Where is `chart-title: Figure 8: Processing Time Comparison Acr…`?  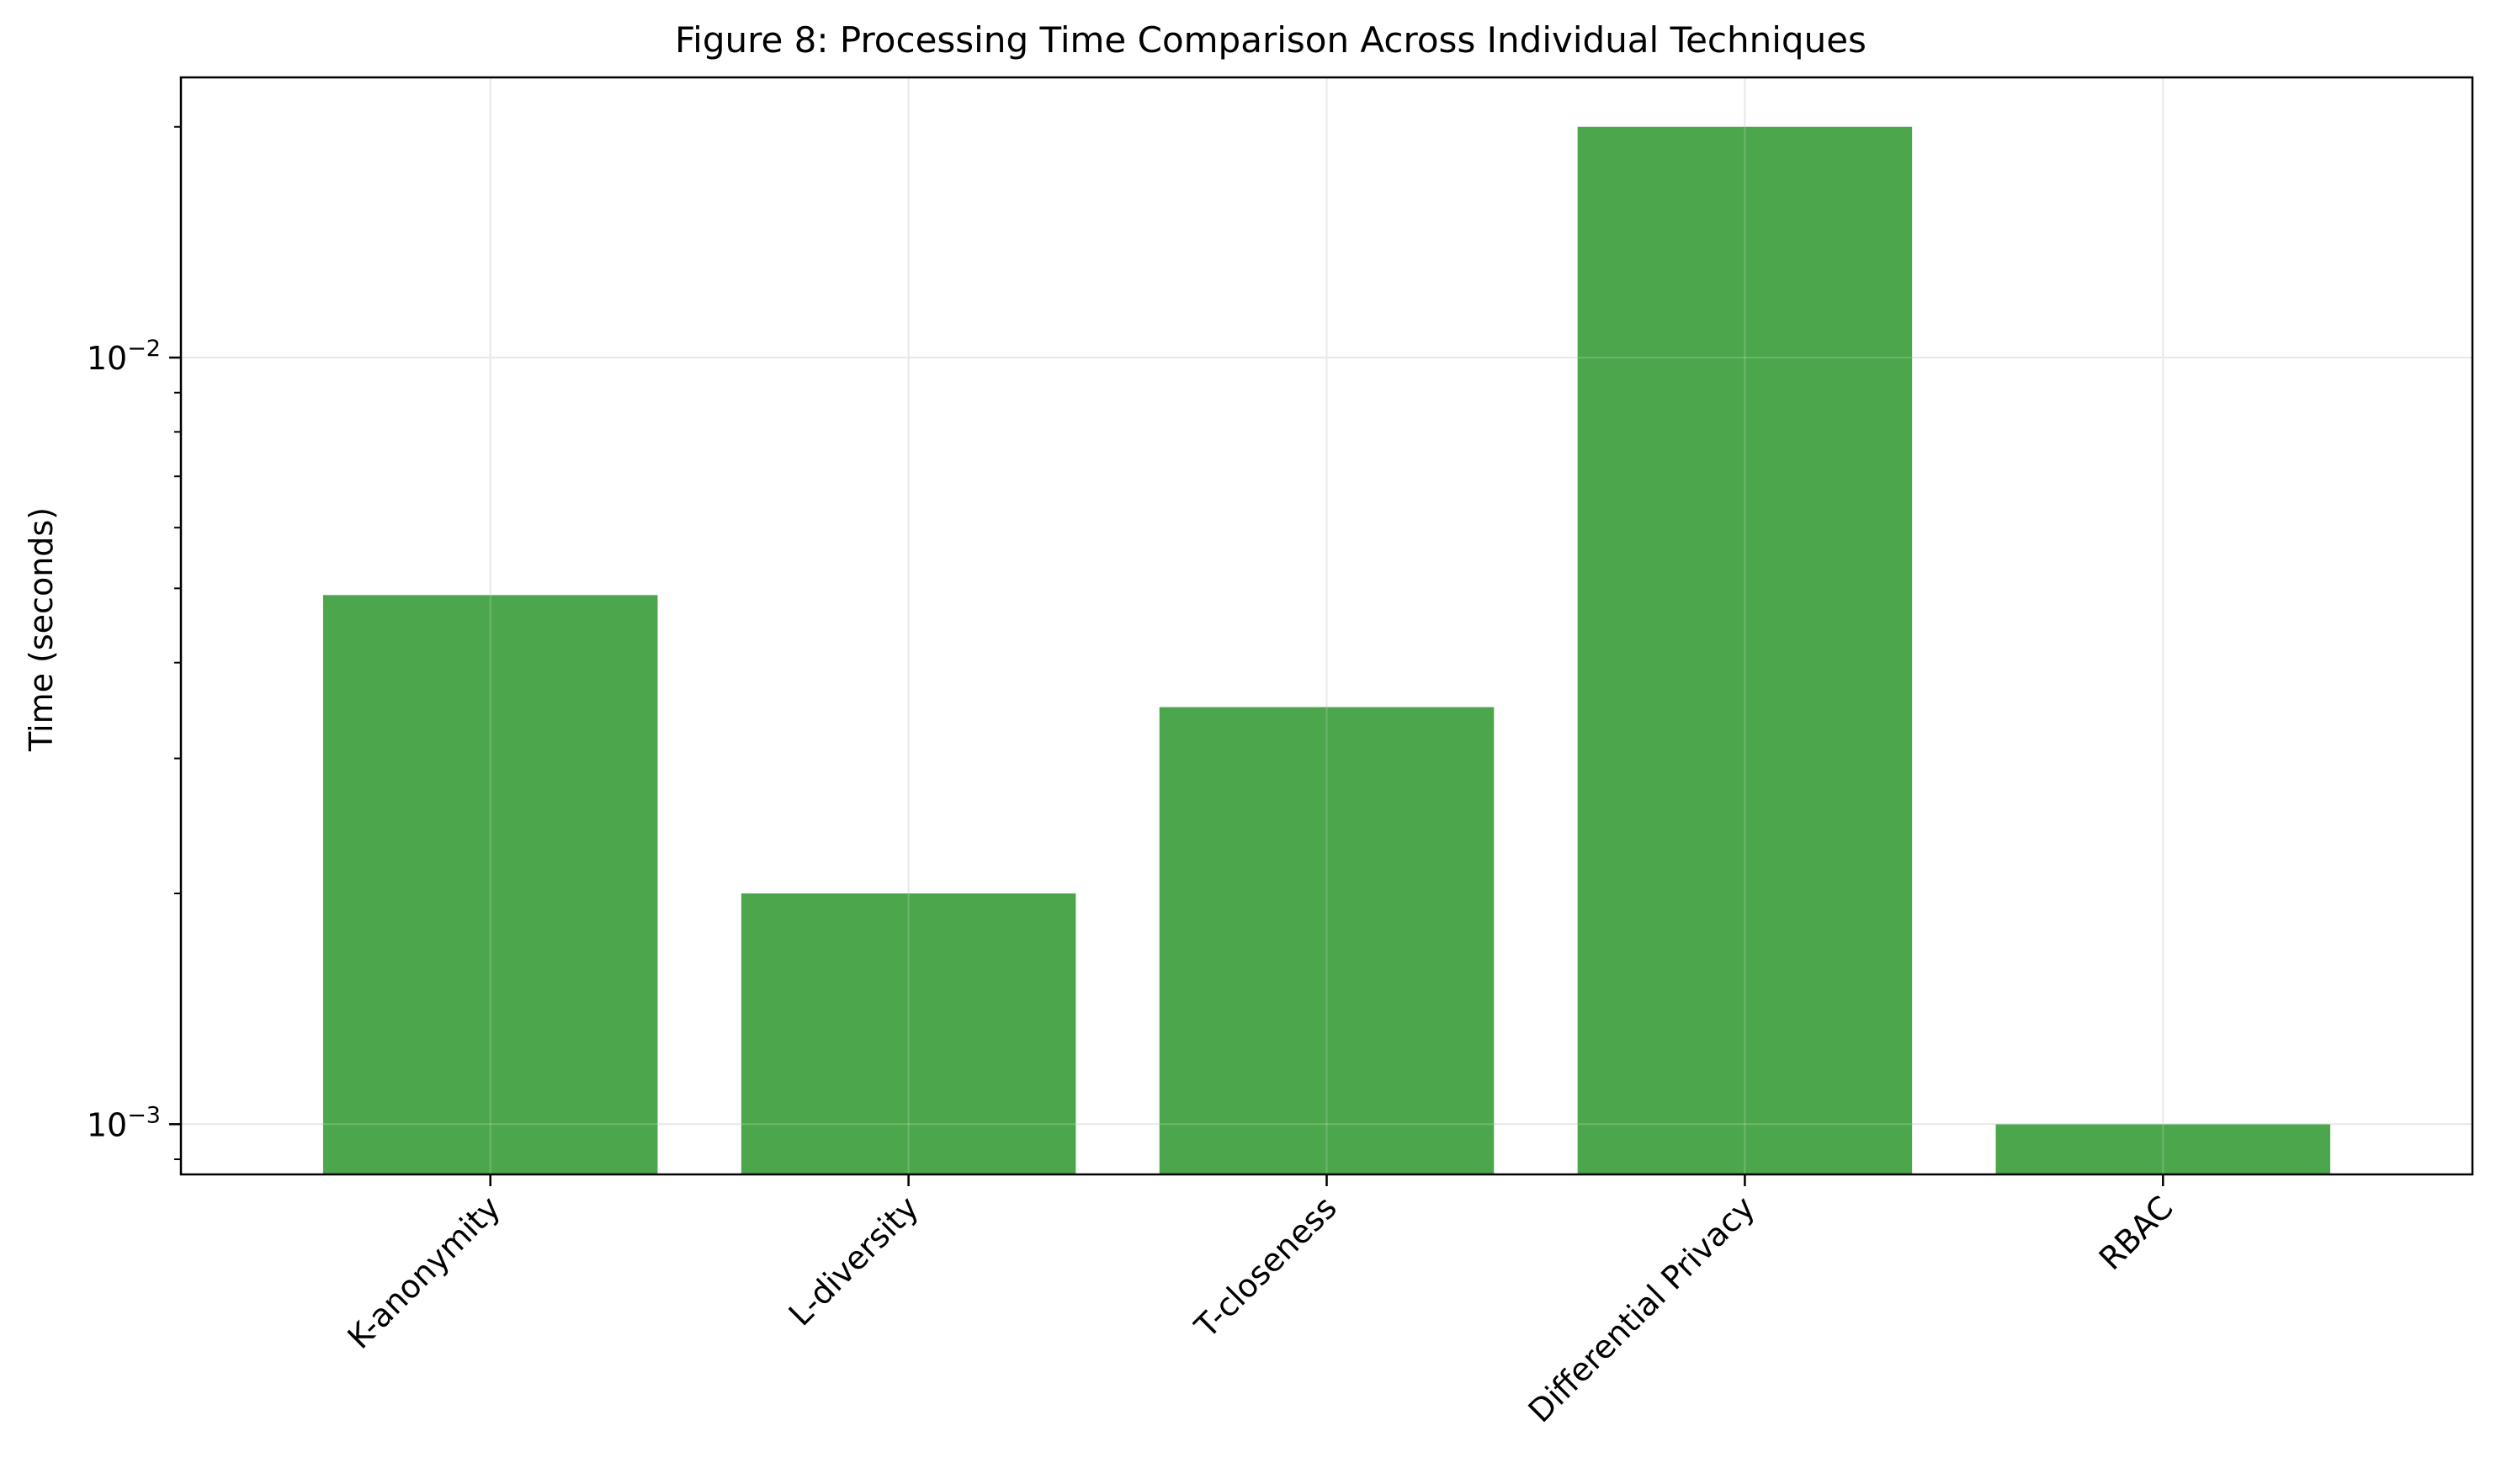
chart-title: Figure 8: Processing Time Comparison Acr… is located at coordinates (1271, 40).